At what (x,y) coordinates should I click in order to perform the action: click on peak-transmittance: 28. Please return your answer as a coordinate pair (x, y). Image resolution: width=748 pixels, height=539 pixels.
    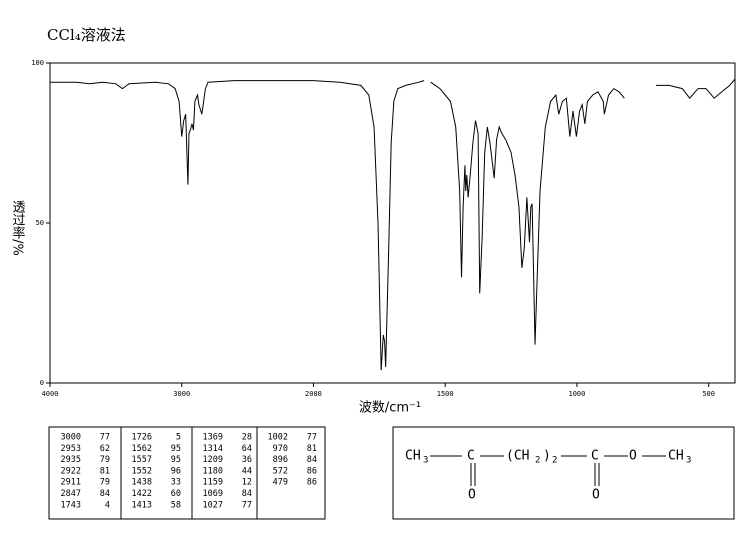
    Looking at the image, I should click on (247, 438).